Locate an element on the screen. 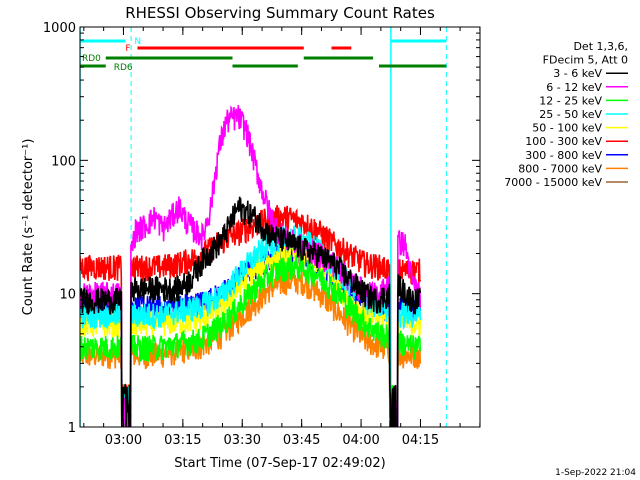 Image resolution: width=640 pixels, height=480 pixels. legend-label-7: 800 - 7000 keV is located at coordinates (560, 168).